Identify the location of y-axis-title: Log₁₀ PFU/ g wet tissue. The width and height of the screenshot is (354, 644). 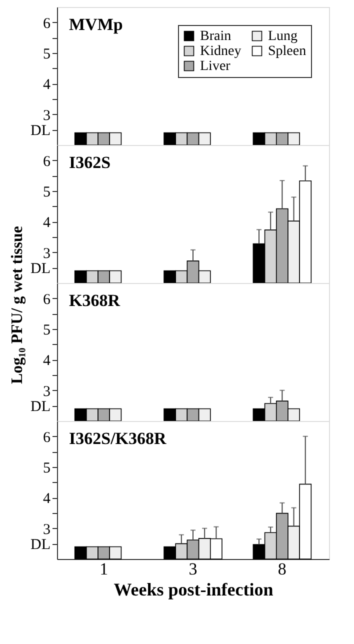
(17, 305).